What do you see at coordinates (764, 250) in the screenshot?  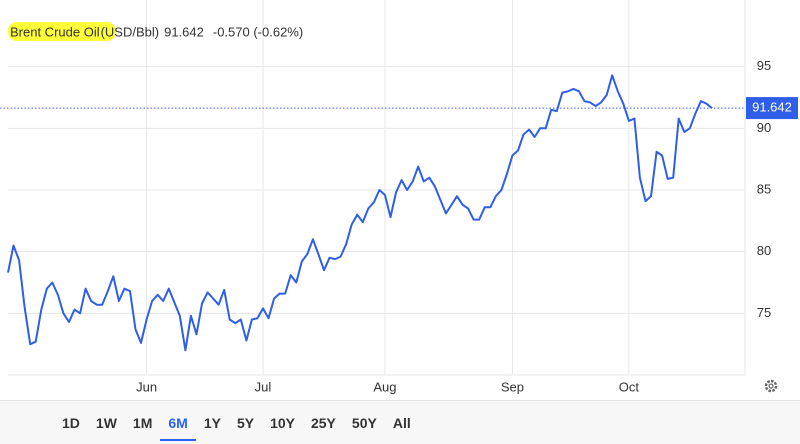 I see `y-tick-label: 80` at bounding box center [764, 250].